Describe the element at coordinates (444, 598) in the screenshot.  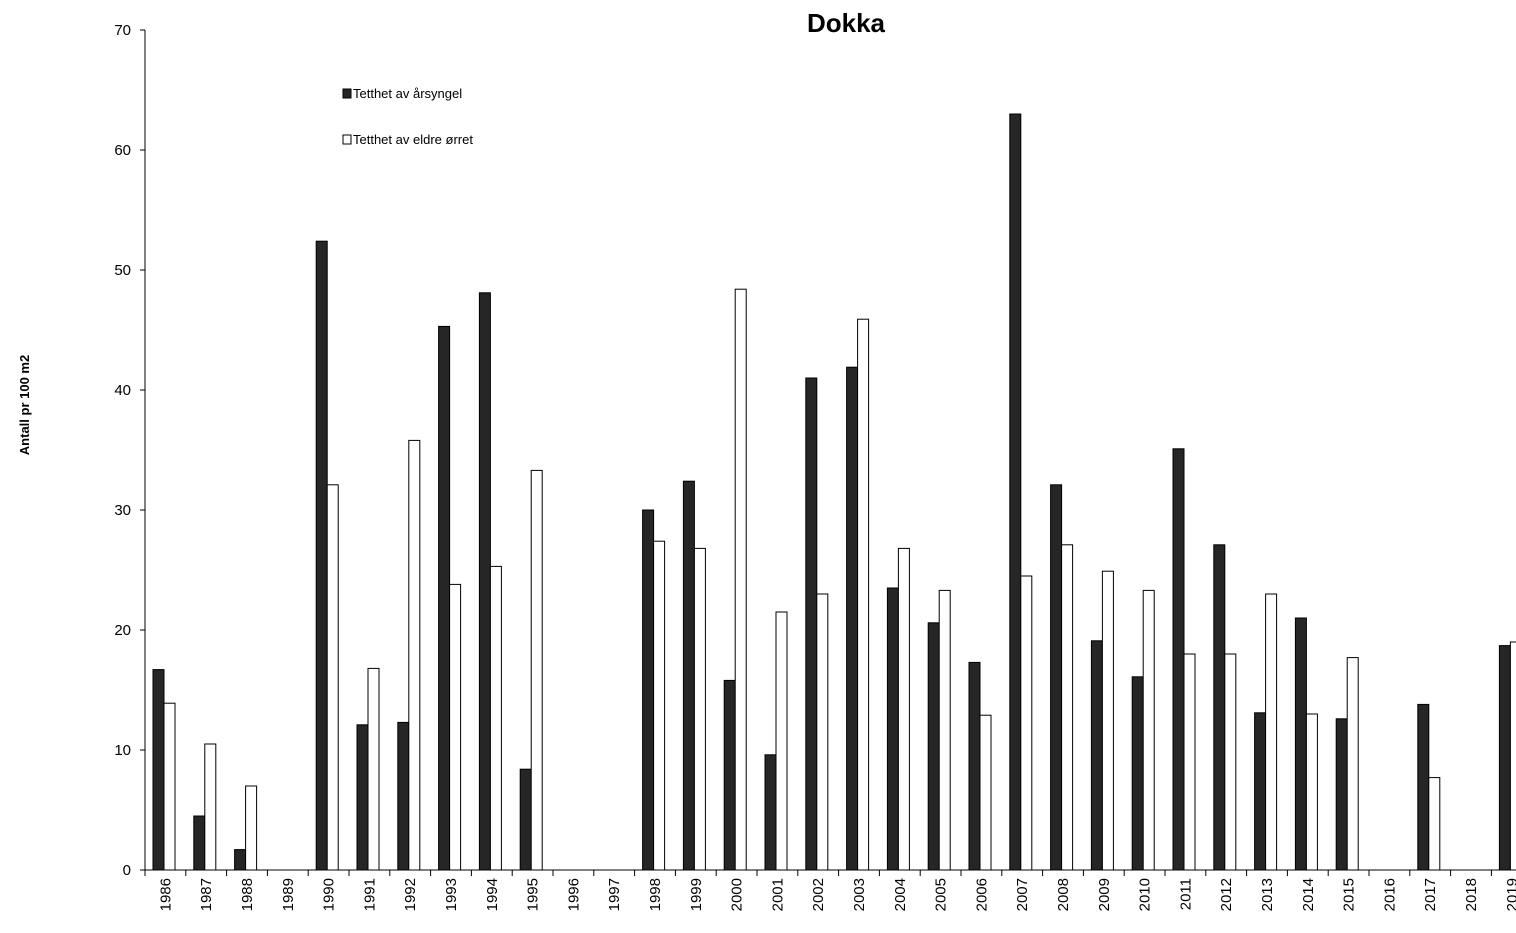
I see `bar-arsyngel-1993` at that location.